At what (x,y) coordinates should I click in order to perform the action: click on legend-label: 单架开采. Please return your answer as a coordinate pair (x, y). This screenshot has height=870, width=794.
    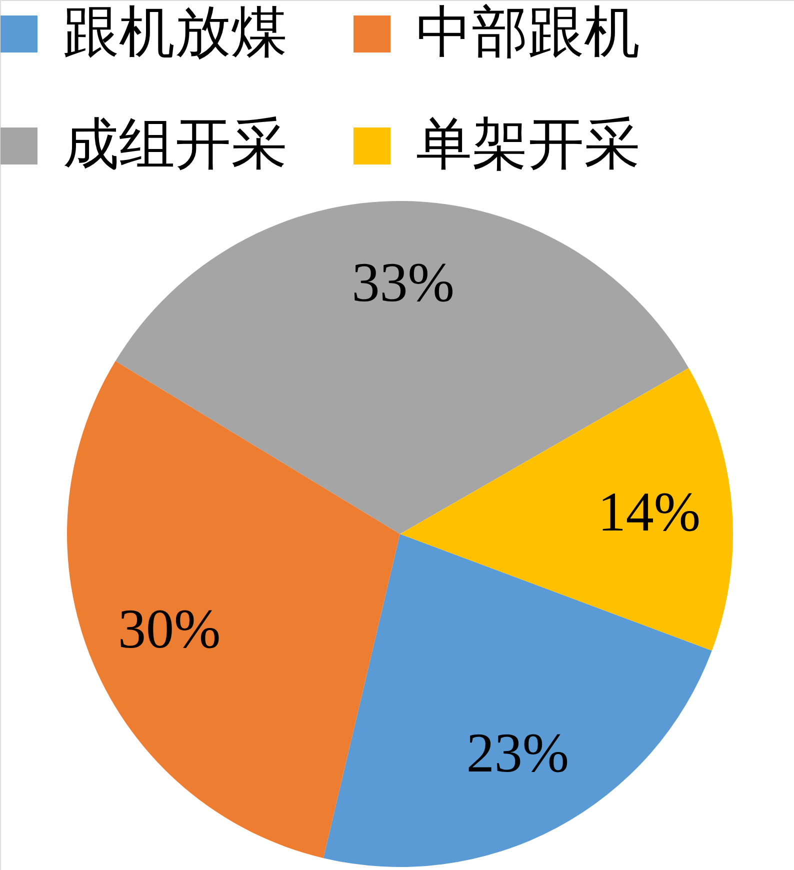
    Looking at the image, I should click on (528, 145).